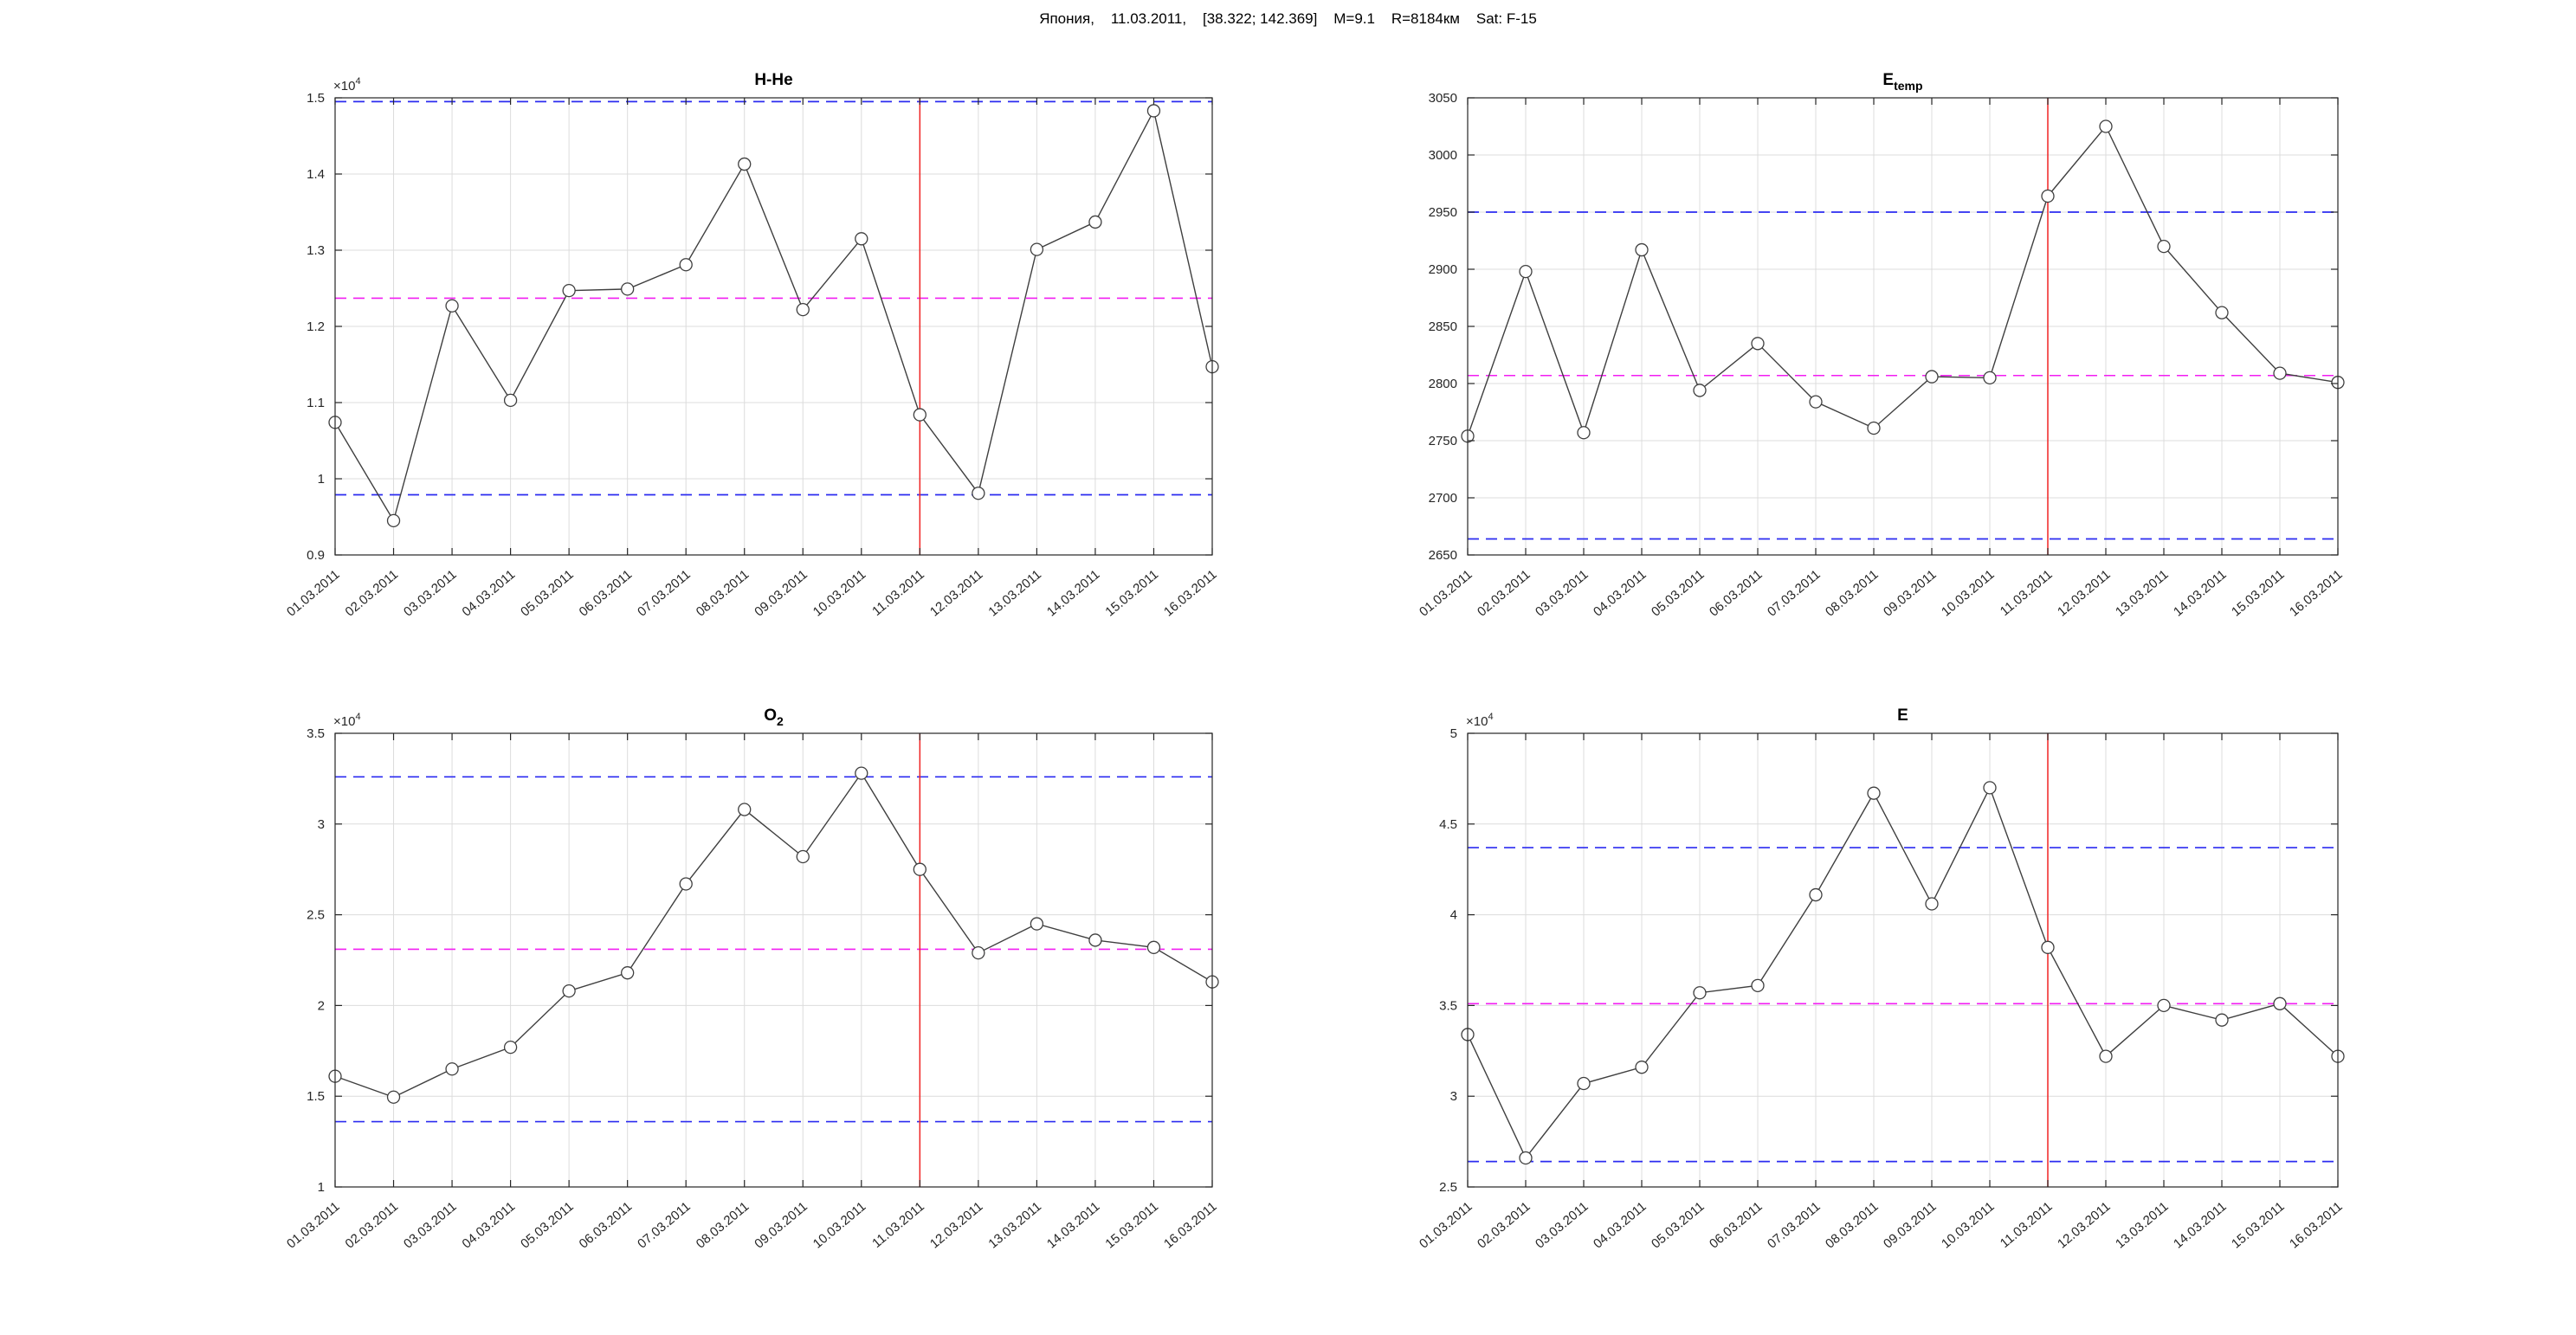 Image resolution: width=2576 pixels, height=1335 pixels. Describe the element at coordinates (1443, 441) in the screenshot. I see `y-tick-label: 2750` at that location.